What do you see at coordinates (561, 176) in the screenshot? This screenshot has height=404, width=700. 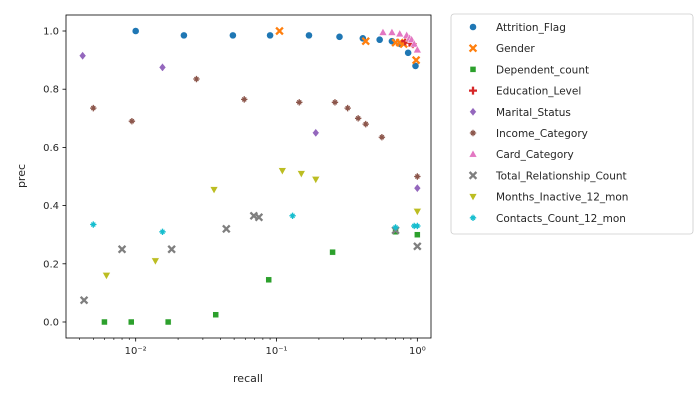 I see `legend-label: Total_Relationship_Count` at bounding box center [561, 176].